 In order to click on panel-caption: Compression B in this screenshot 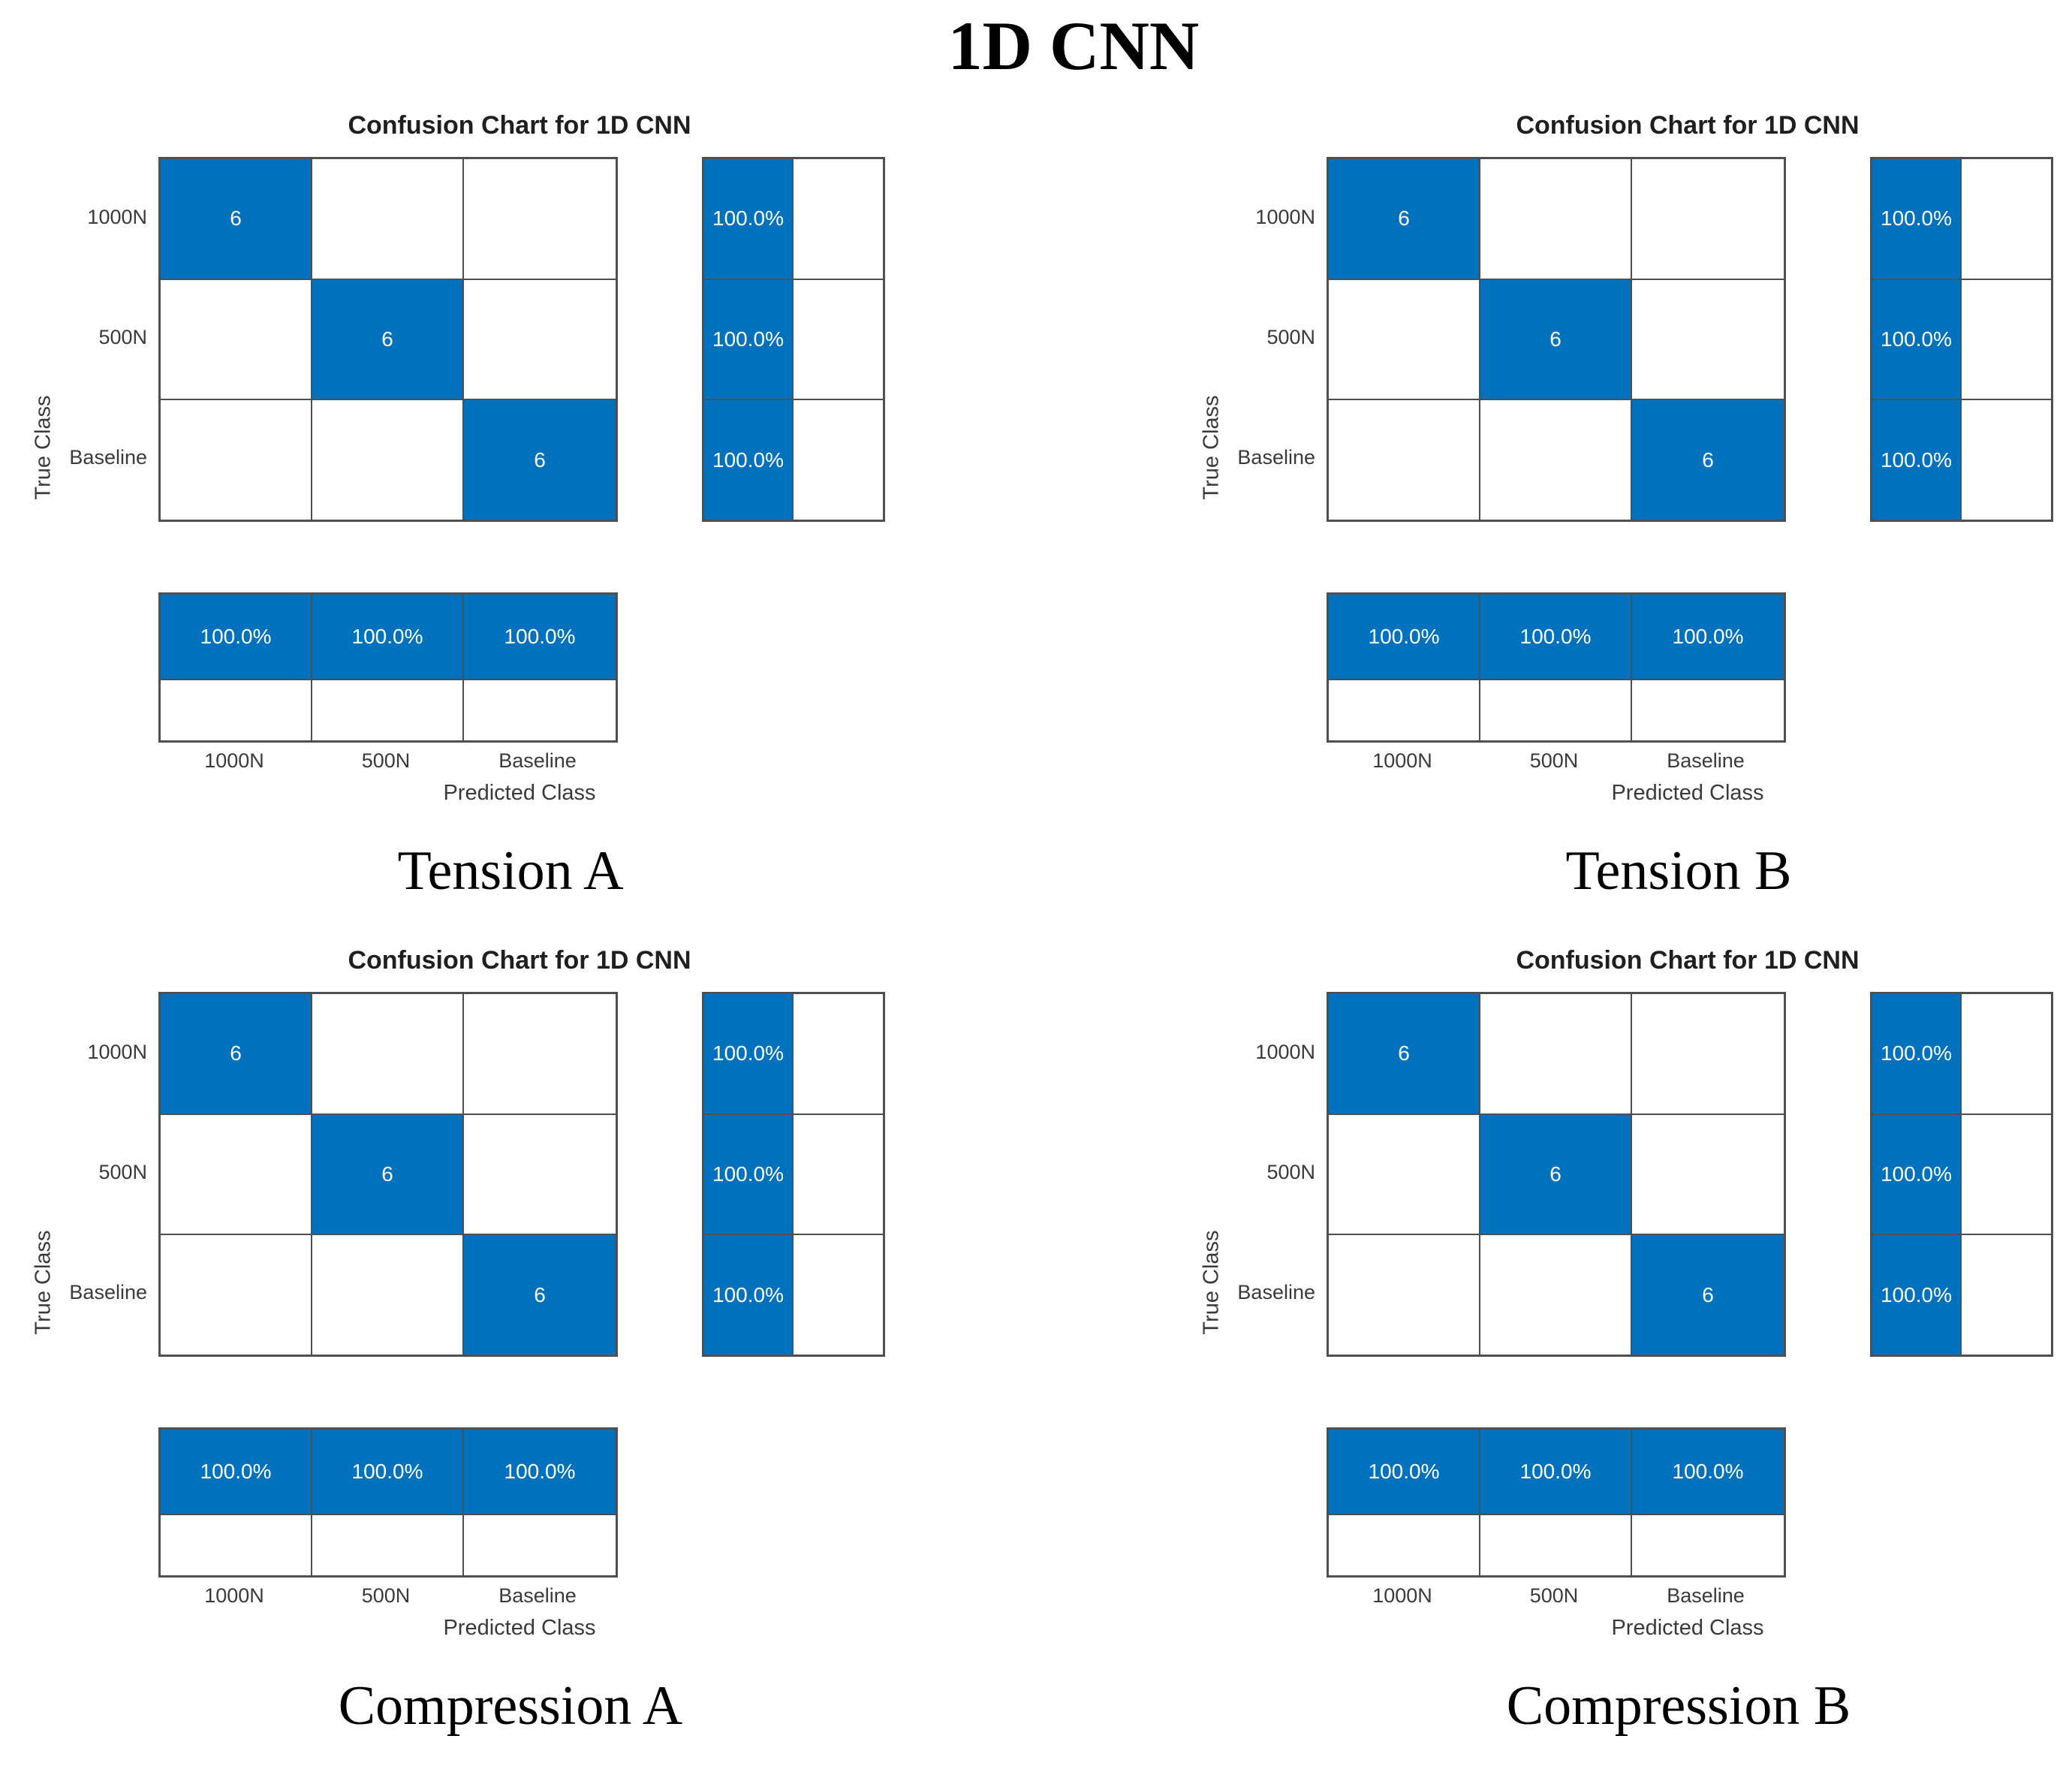, I will do `click(1678, 1706)`.